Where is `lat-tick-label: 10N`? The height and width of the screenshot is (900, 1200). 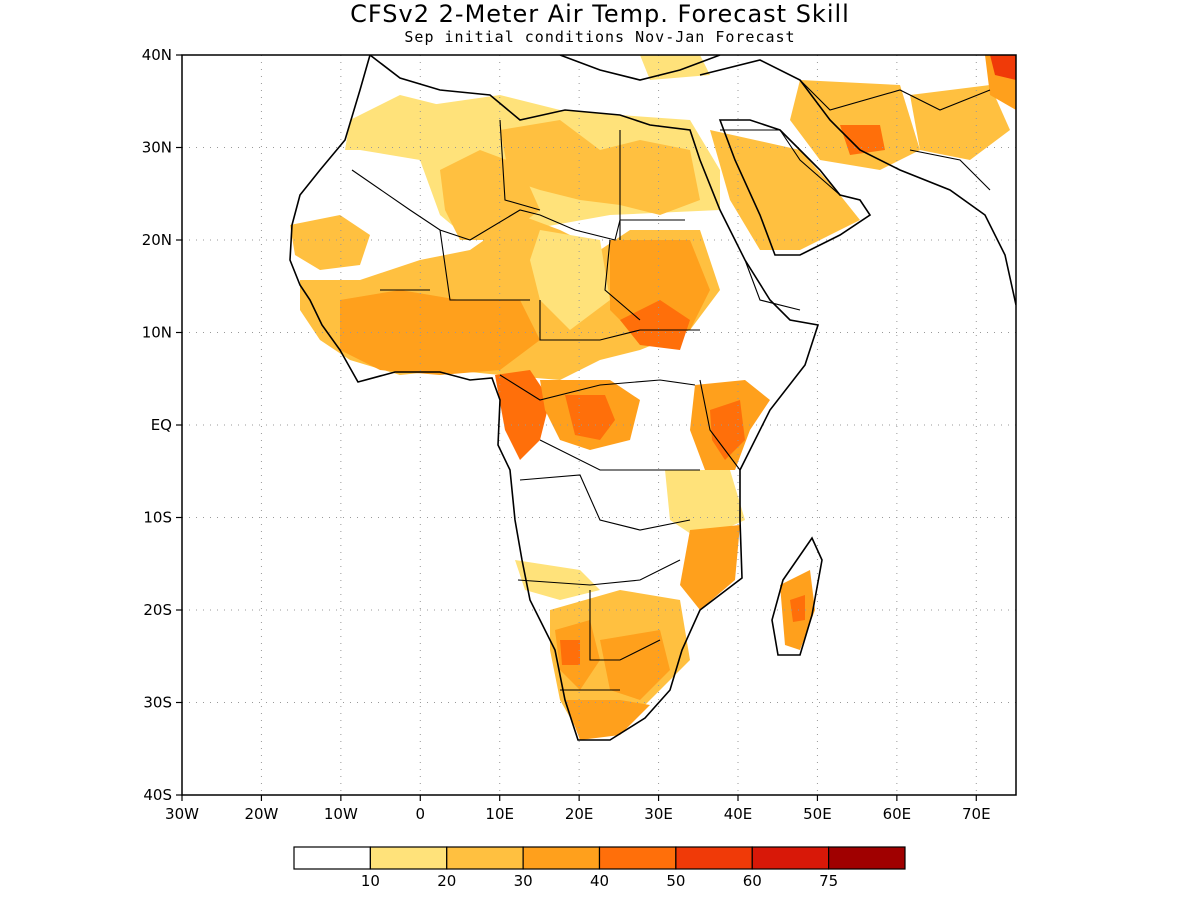
lat-tick-label: 10N is located at coordinates (157, 333).